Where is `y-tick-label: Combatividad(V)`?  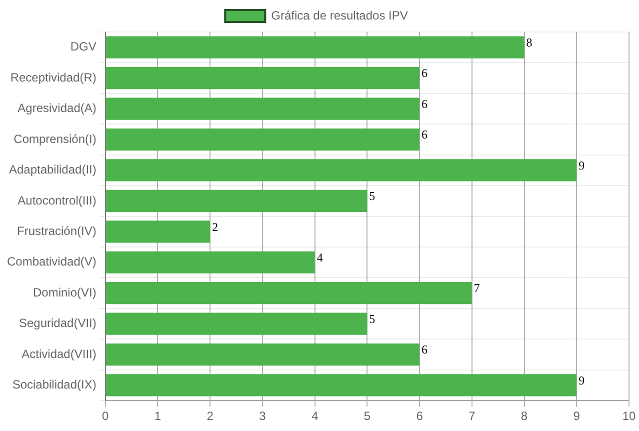
y-tick-label: Combatividad(V) is located at coordinates (51, 261).